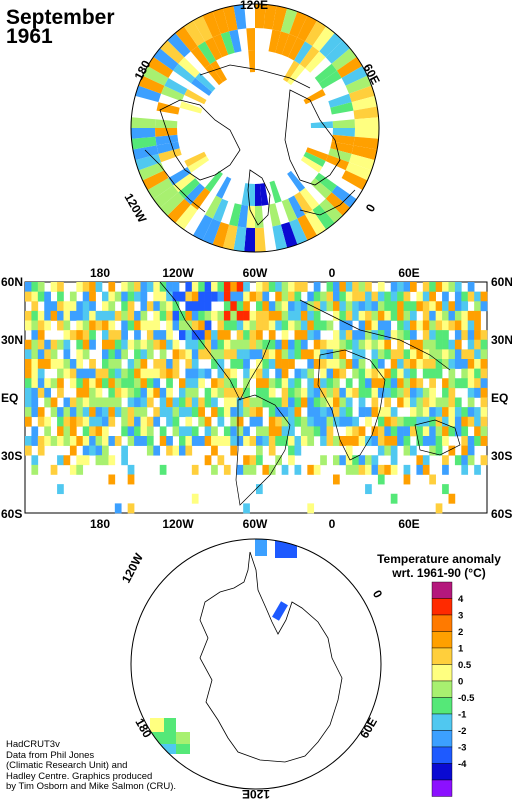 The height and width of the screenshot is (802, 512). I want to click on lat-left-60n: 60N, so click(12, 282).